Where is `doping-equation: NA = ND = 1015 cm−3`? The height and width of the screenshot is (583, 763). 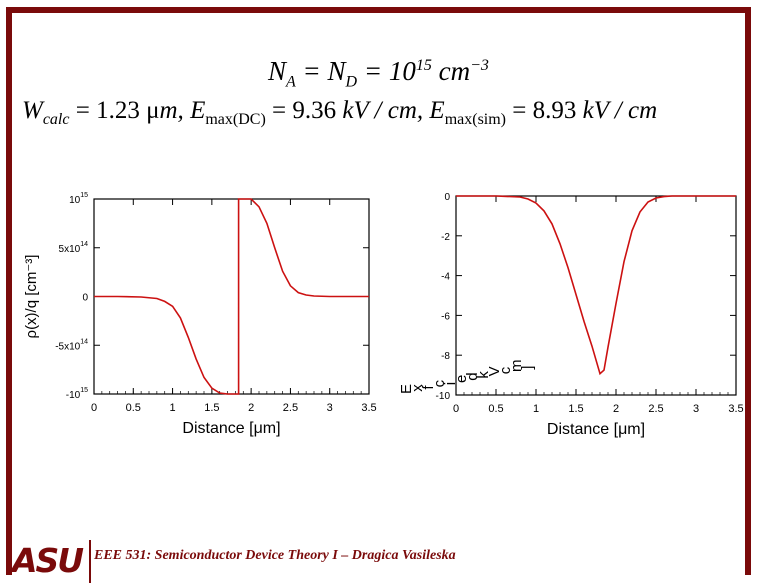
doping-equation: NA = ND = 1015 cm−3 is located at coordinates (378, 73).